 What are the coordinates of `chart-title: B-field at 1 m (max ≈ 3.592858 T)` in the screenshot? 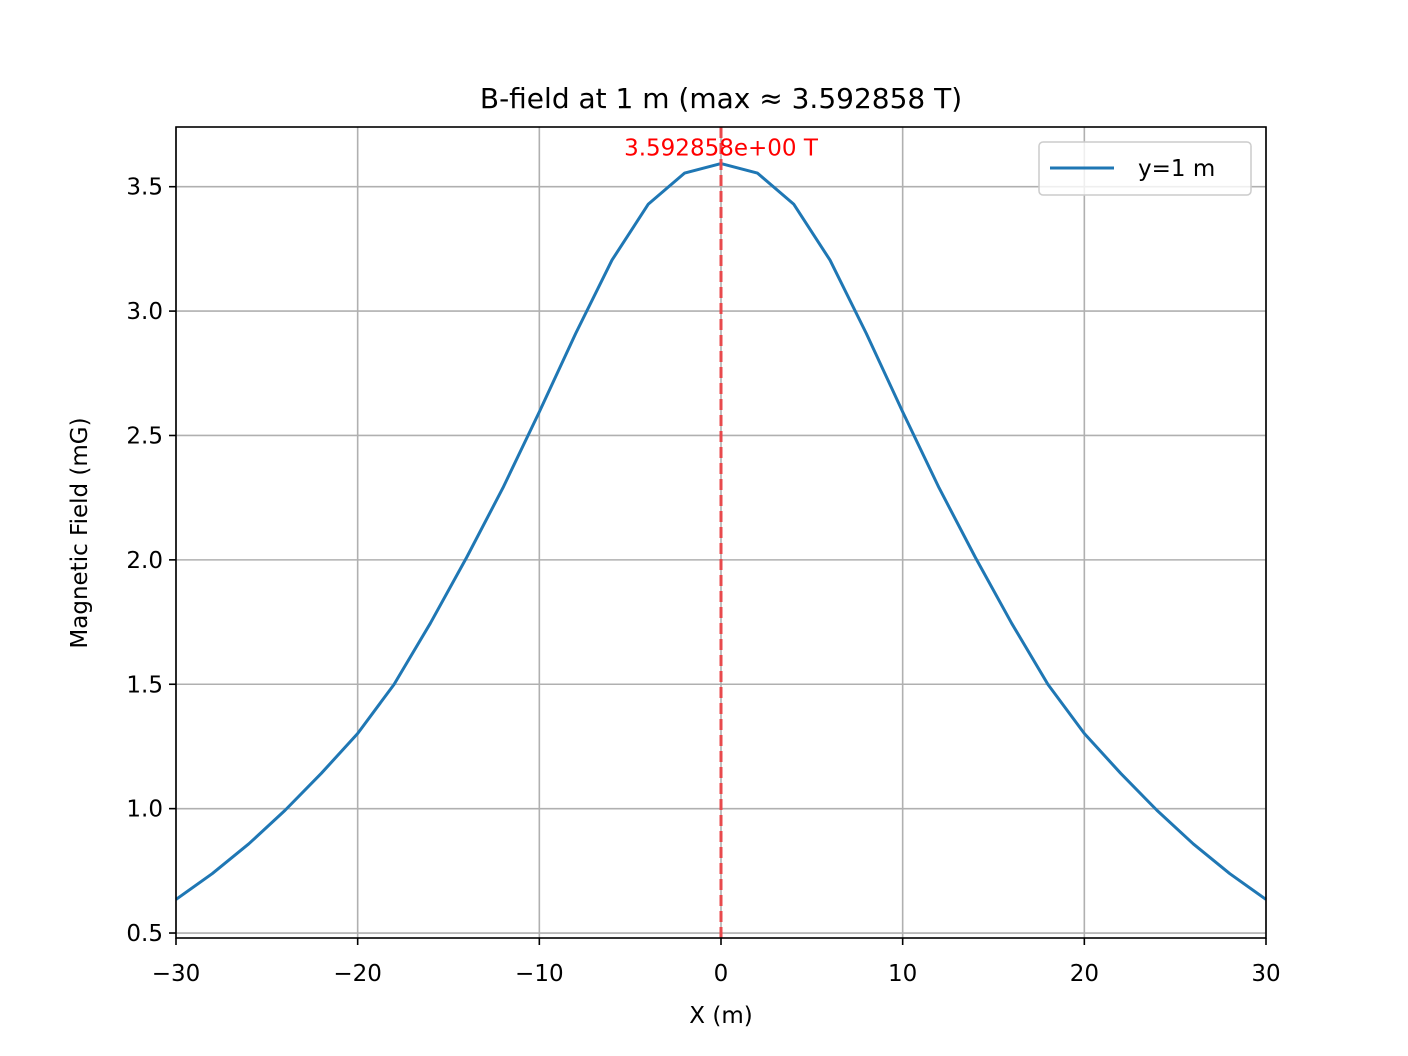 It's located at (721, 98).